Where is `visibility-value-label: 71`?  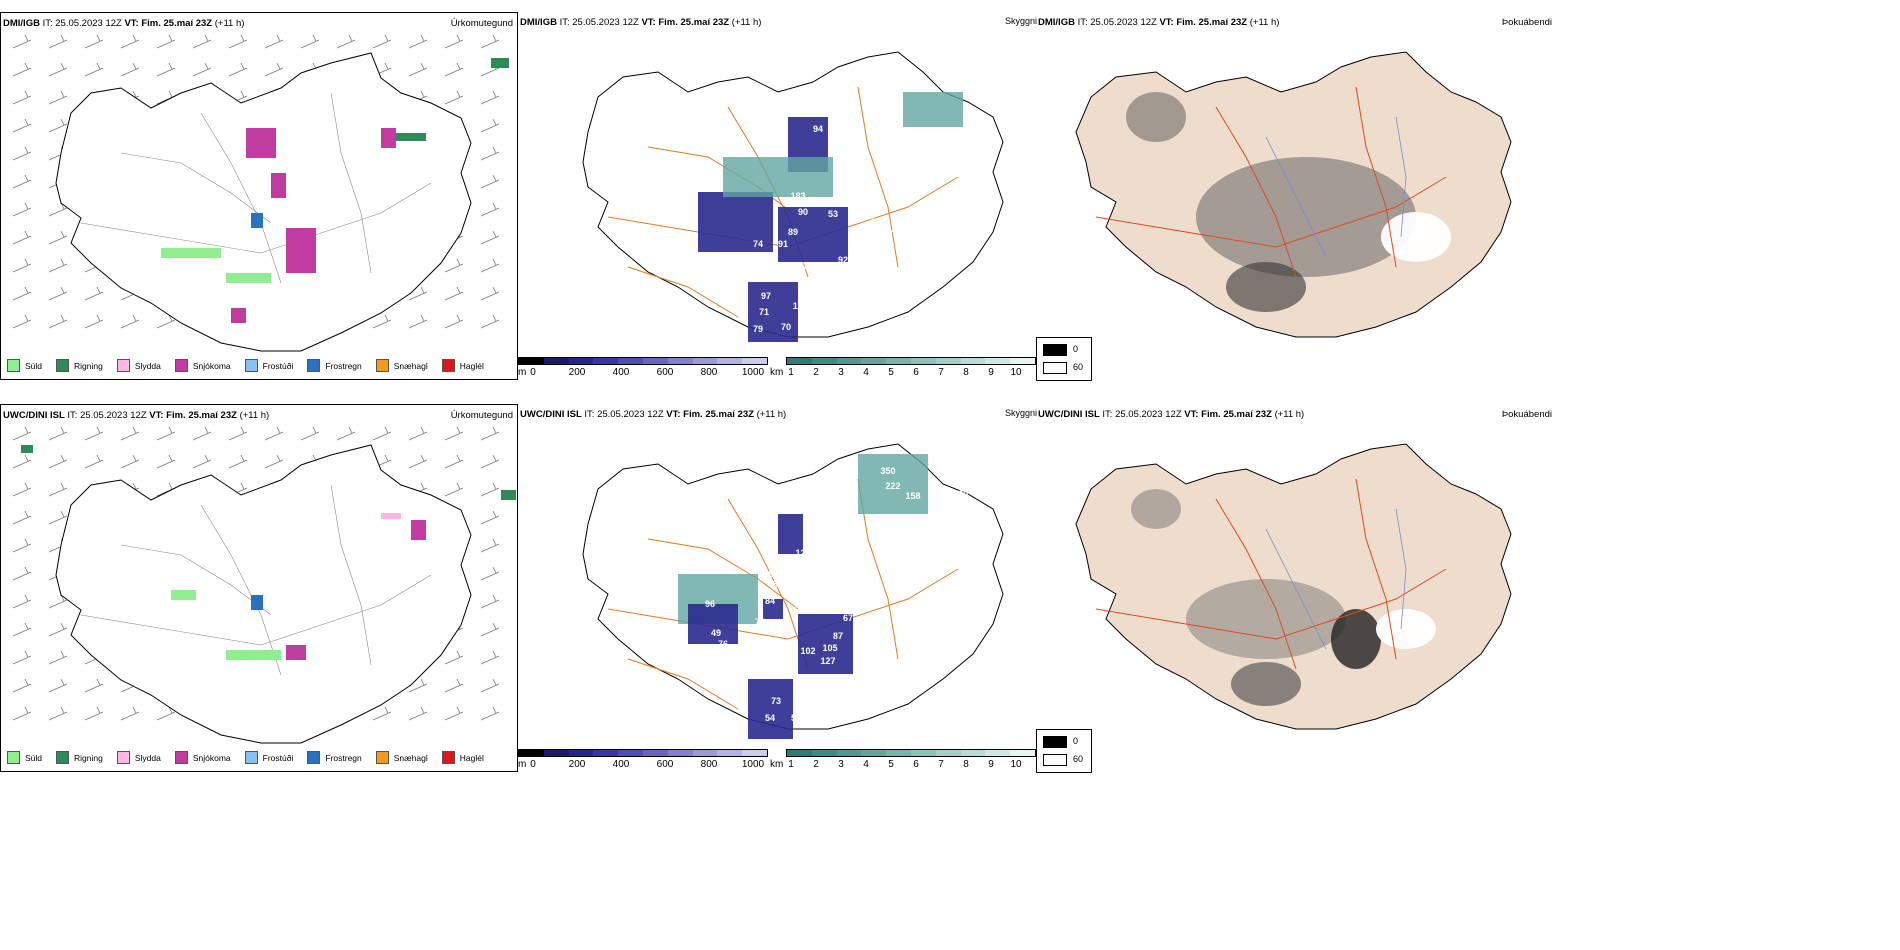
visibility-value-label: 71 is located at coordinates (764, 312).